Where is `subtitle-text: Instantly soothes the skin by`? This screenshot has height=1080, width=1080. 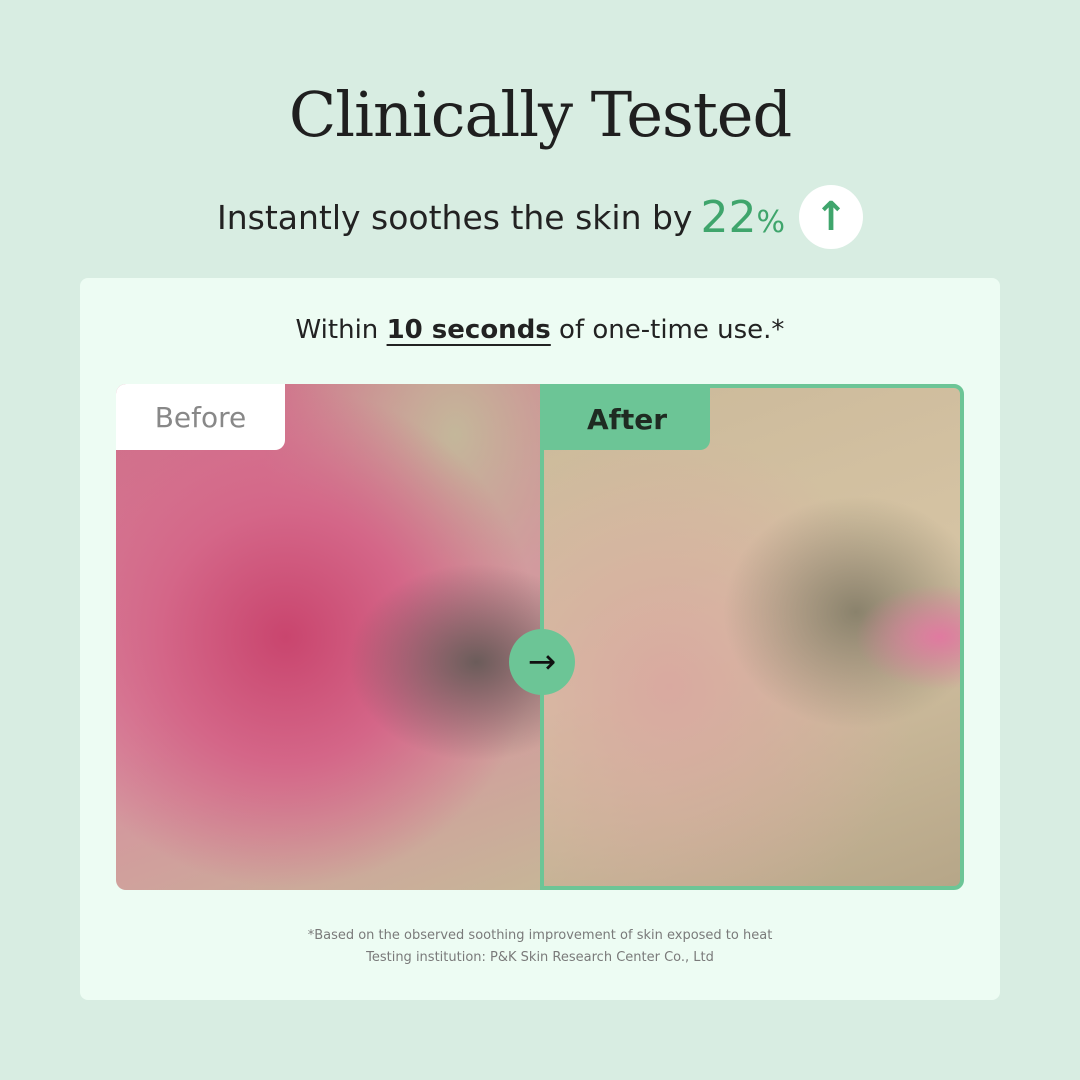
subtitle-text: Instantly soothes the skin by is located at coordinates (455, 217).